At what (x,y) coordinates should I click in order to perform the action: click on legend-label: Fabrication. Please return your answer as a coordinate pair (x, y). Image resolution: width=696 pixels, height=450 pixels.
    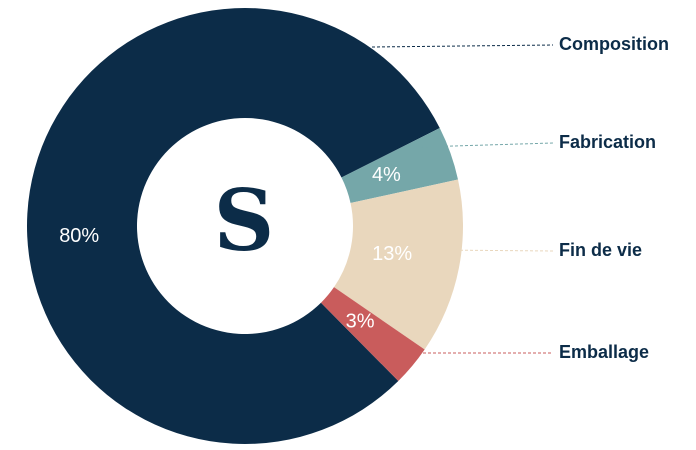
    Looking at the image, I should click on (607, 142).